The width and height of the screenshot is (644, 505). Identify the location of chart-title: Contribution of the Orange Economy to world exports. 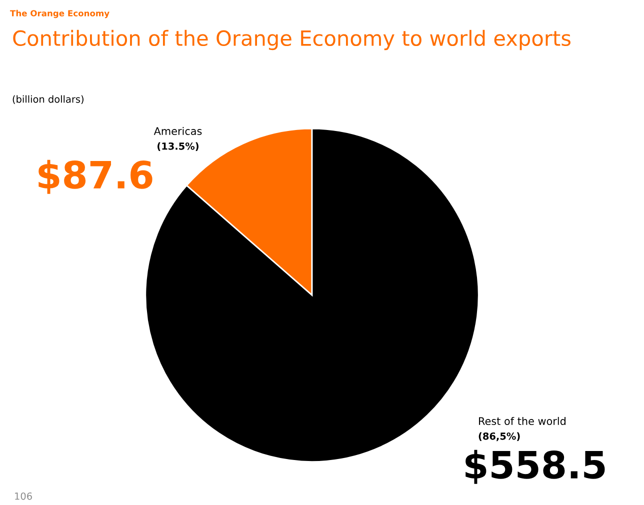
(291, 40).